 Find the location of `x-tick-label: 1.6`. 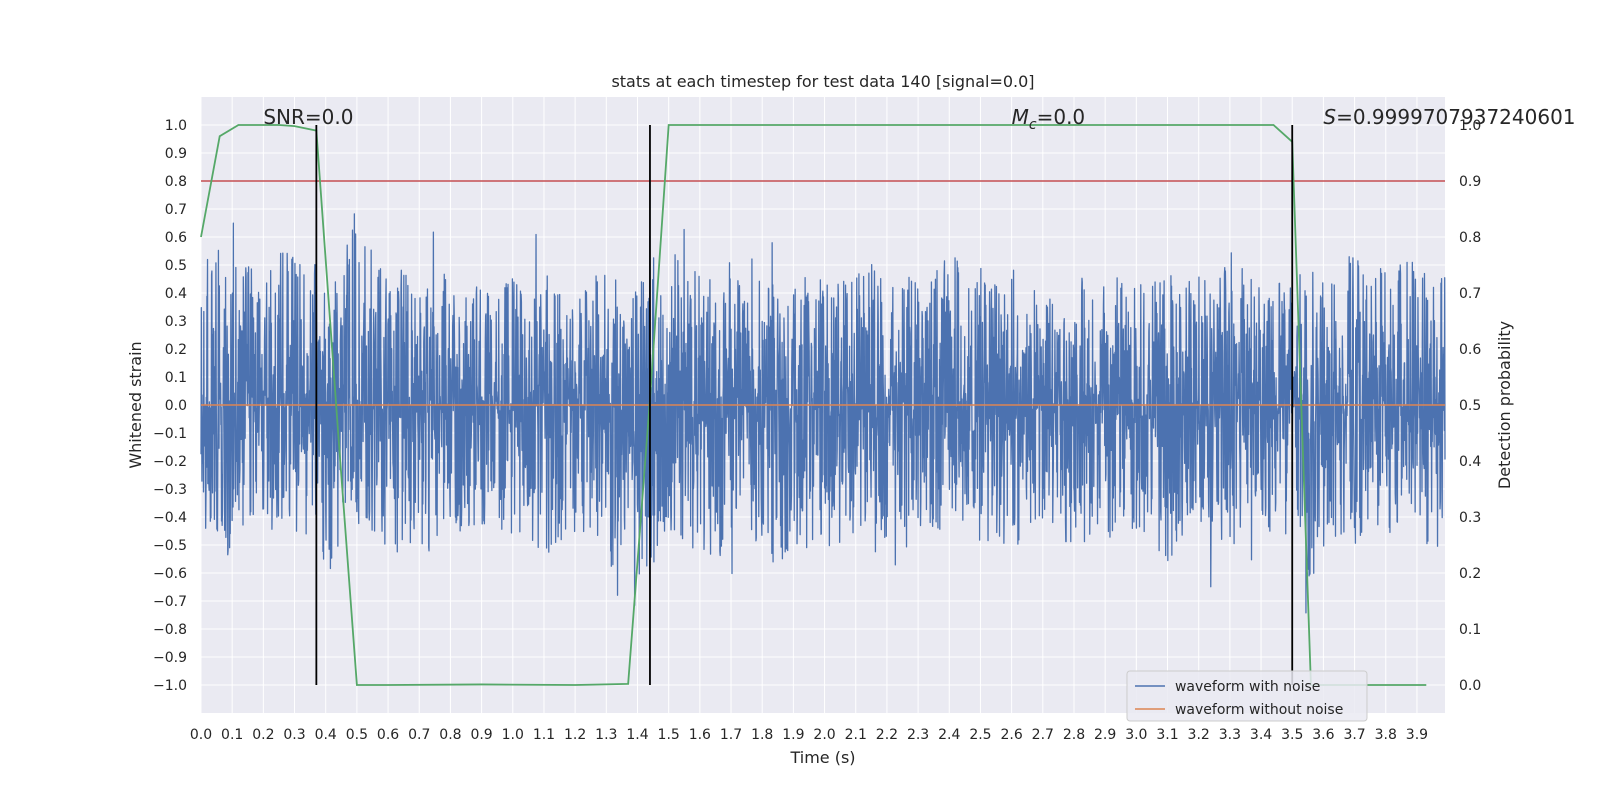

x-tick-label: 1.6 is located at coordinates (700, 735).